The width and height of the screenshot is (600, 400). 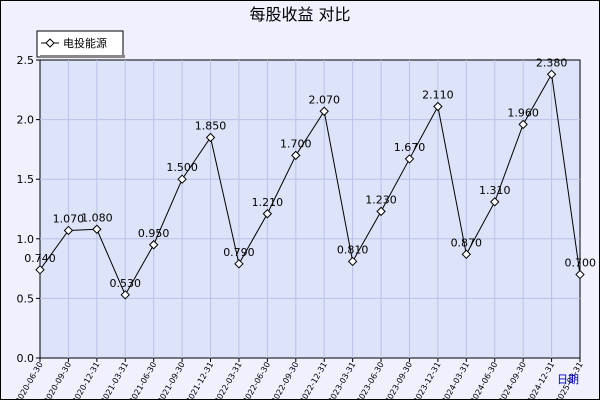 What do you see at coordinates (239, 252) in the screenshot?
I see `data-label: 0.790` at bounding box center [239, 252].